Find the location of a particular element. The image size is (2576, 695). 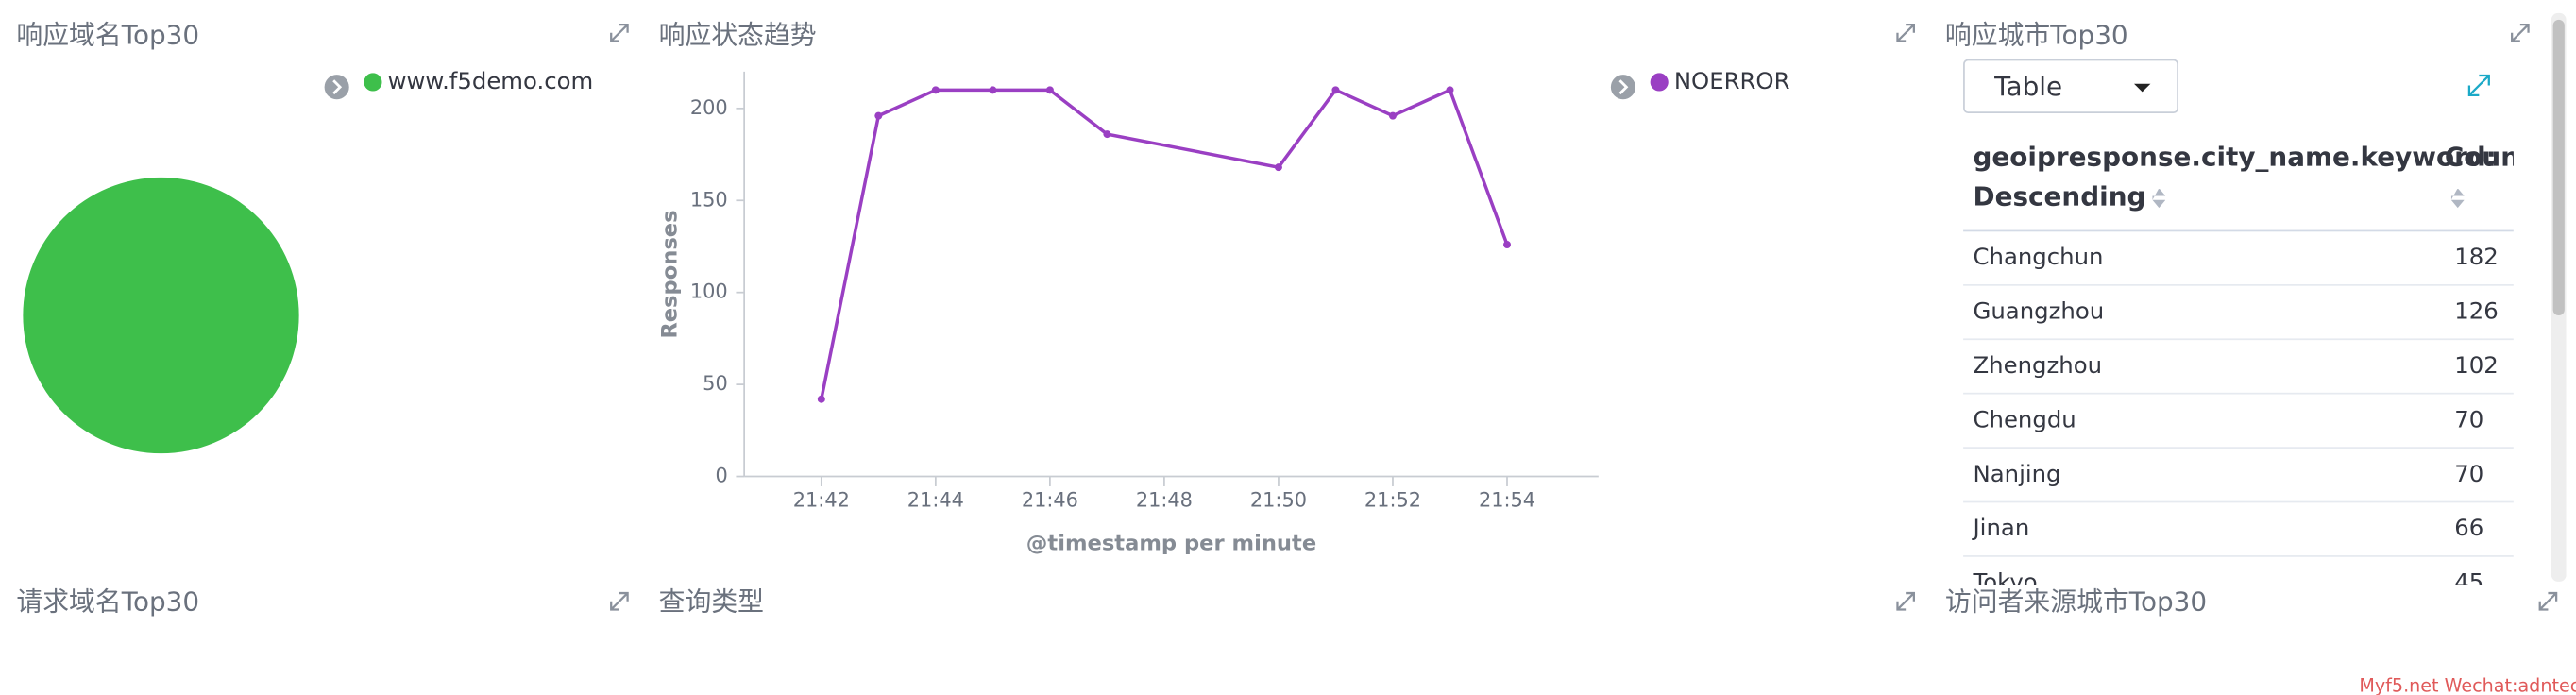

cell-text: 126 is located at coordinates (2476, 312).